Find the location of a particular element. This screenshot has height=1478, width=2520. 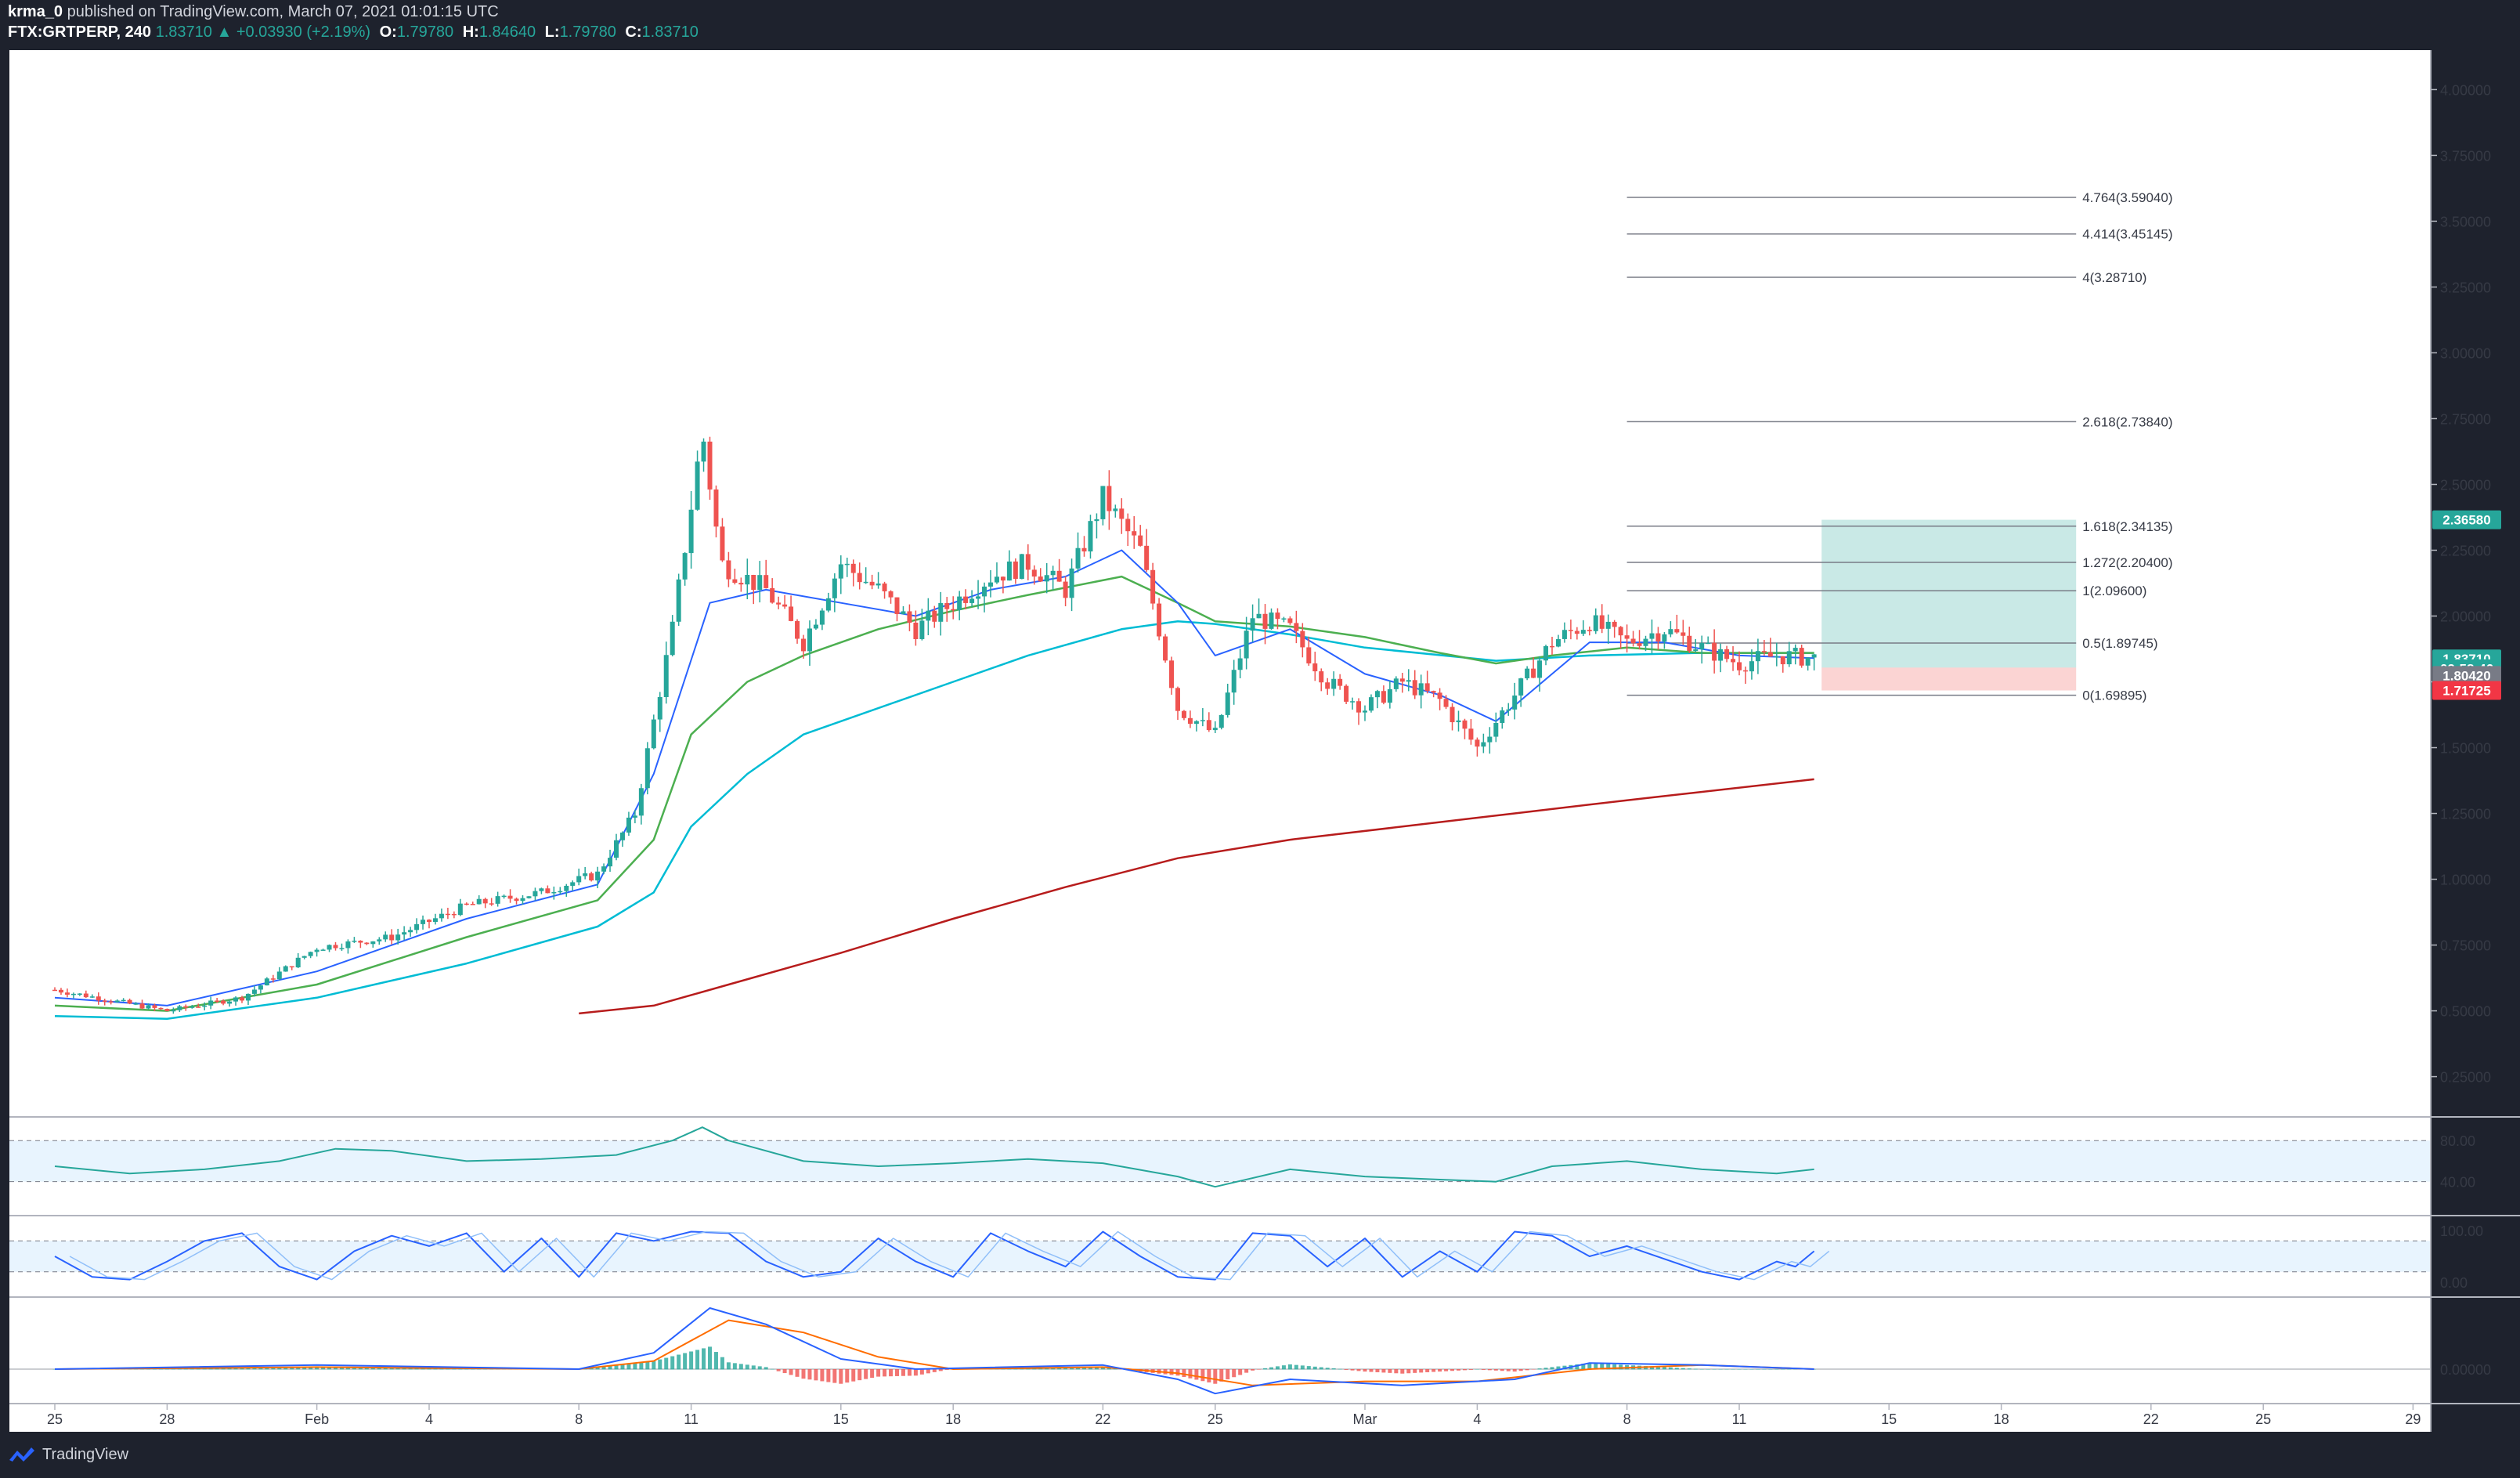

symbol-interval: FTX:GRTPERP, 240 is located at coordinates (80, 32).